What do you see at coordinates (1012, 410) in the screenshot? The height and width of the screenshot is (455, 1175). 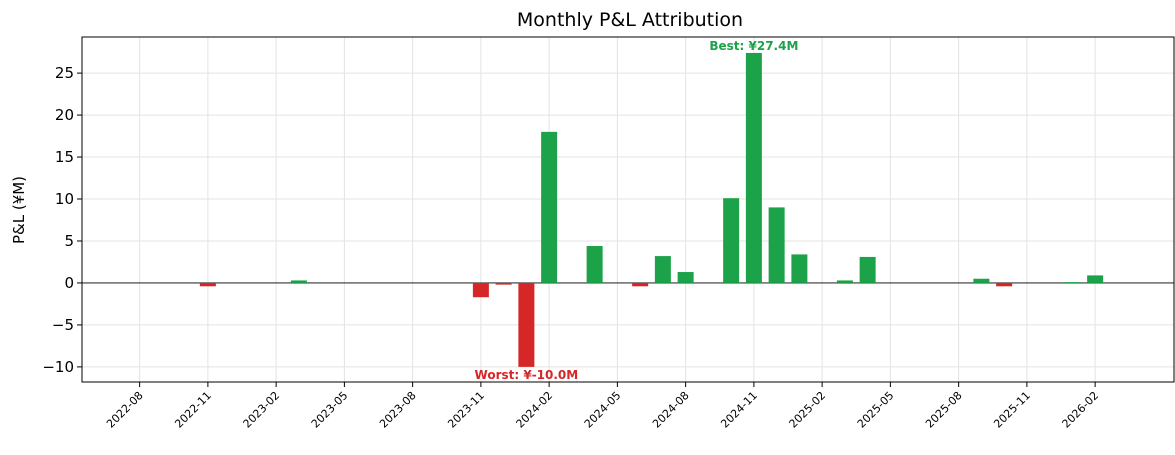 I see `x-tick-label: 2025-11` at bounding box center [1012, 410].